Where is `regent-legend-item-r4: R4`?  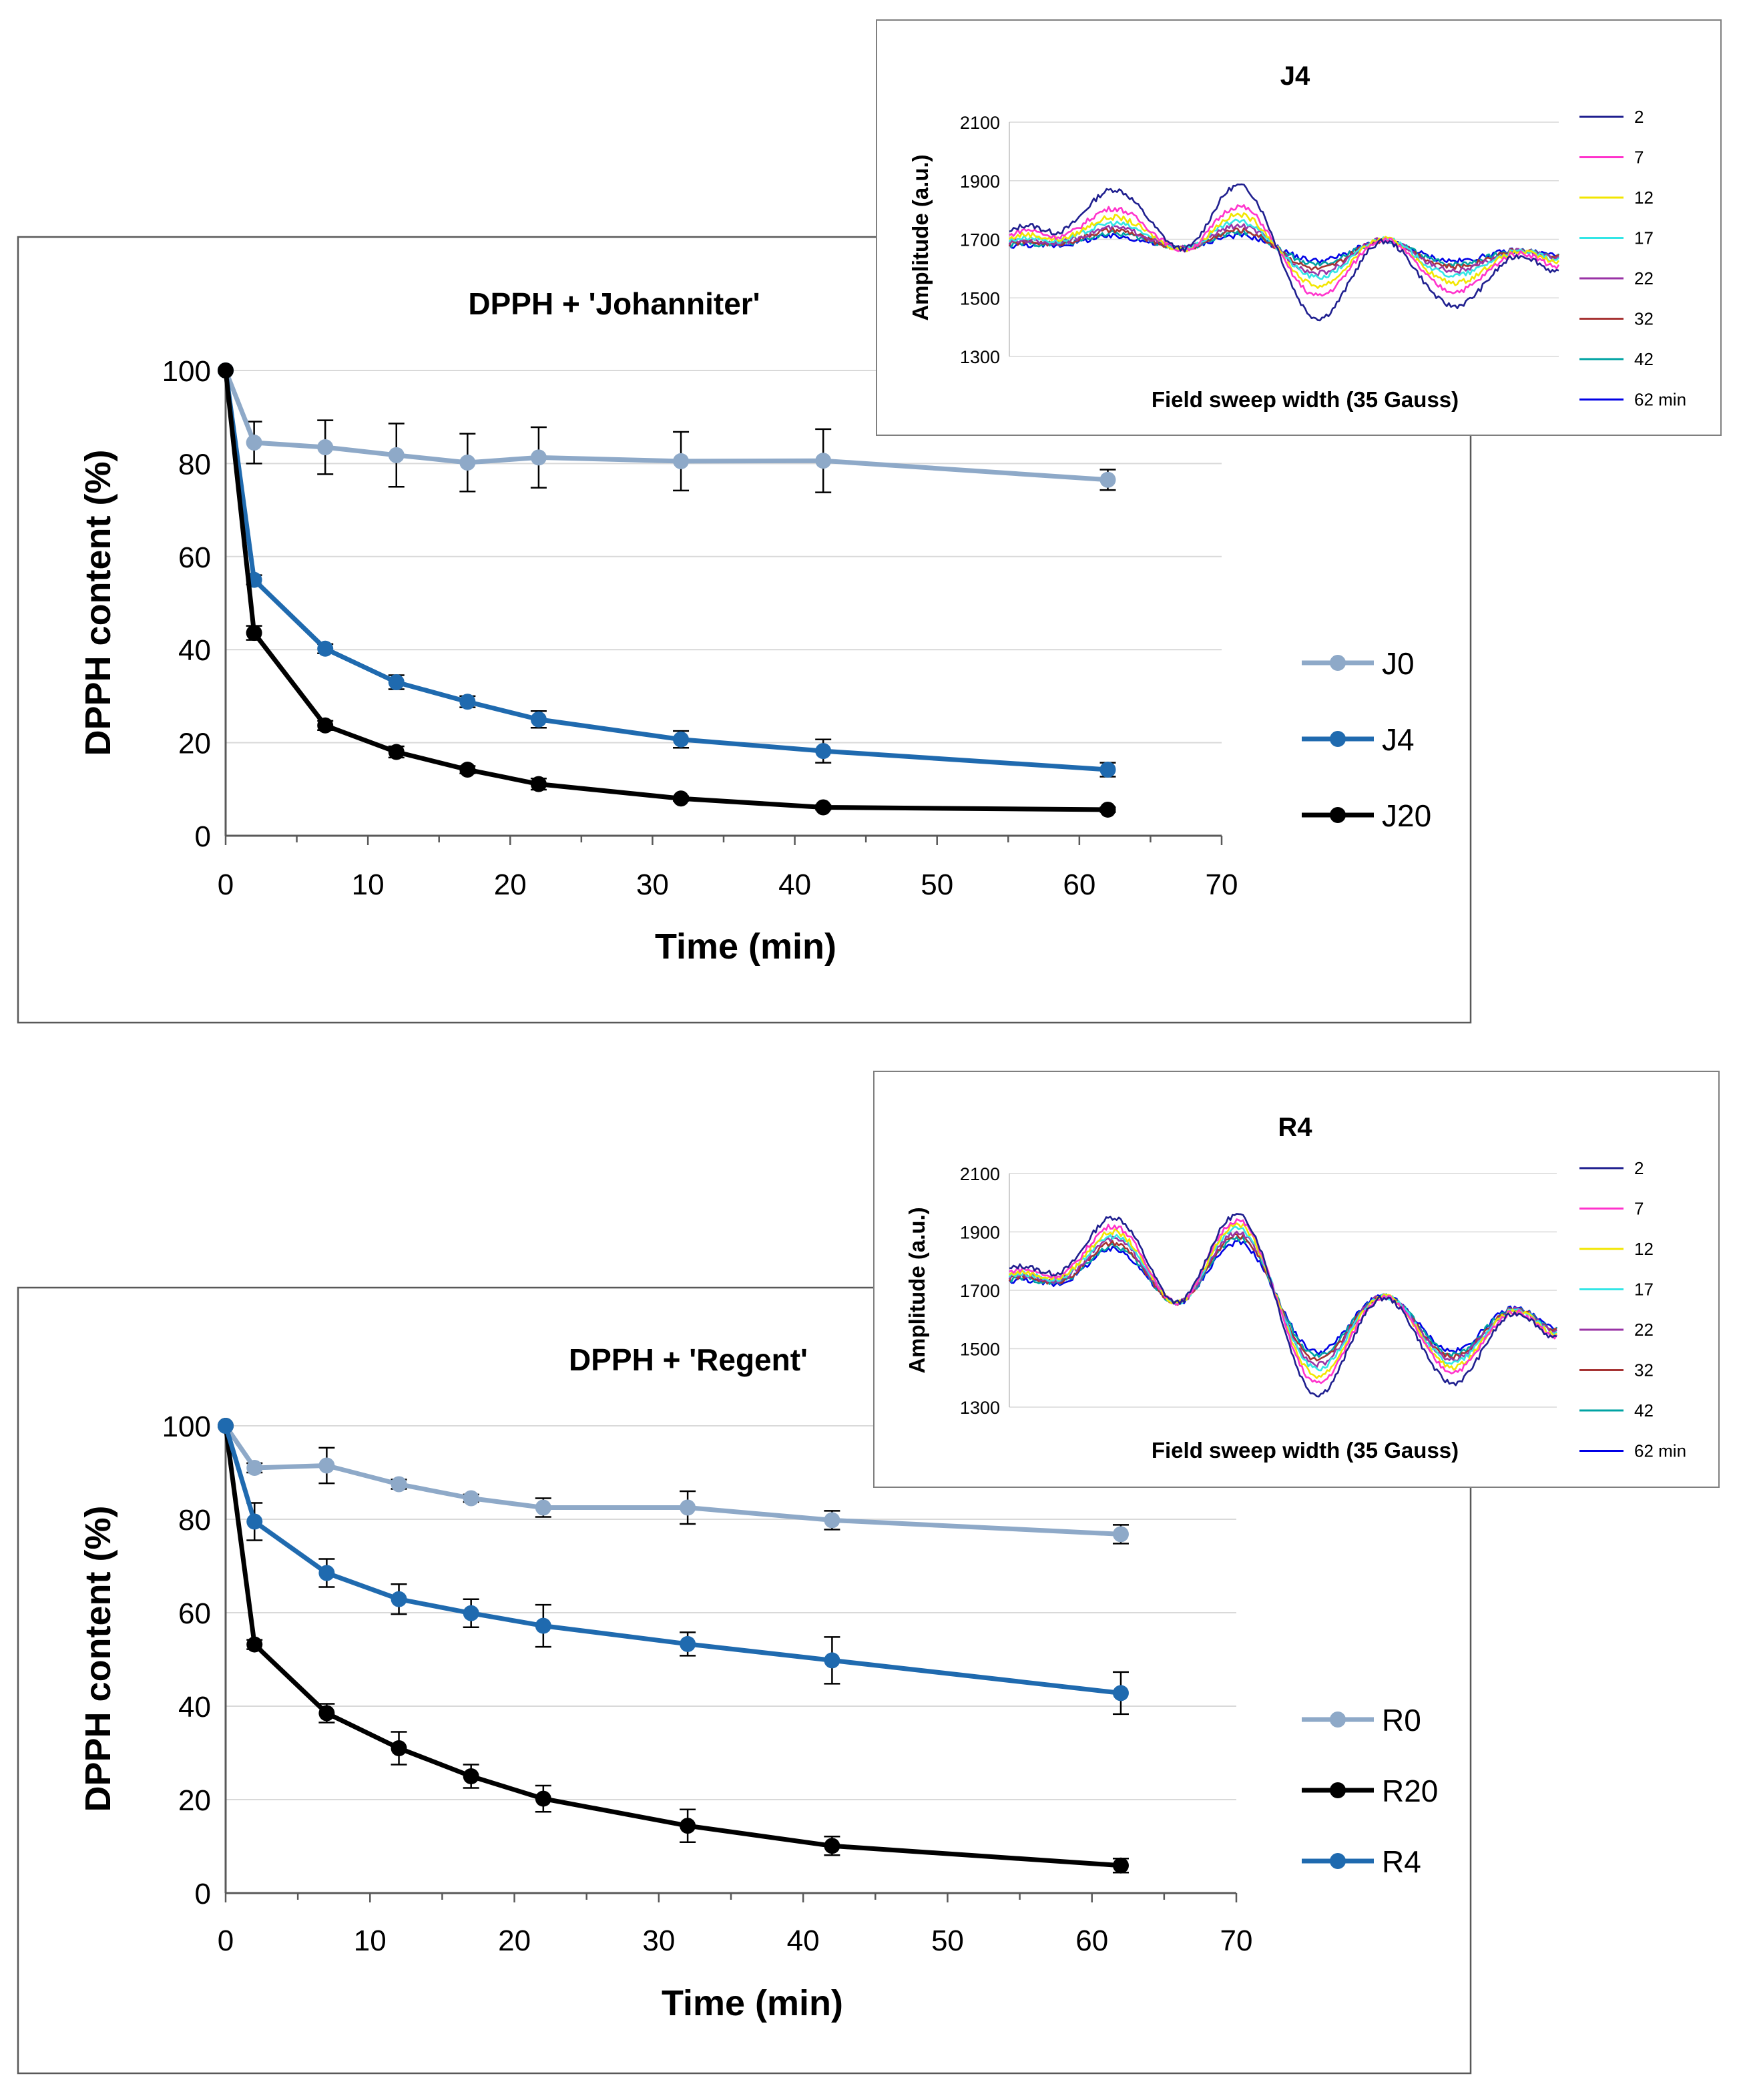 regent-legend-item-r4: R4 is located at coordinates (1361, 1861).